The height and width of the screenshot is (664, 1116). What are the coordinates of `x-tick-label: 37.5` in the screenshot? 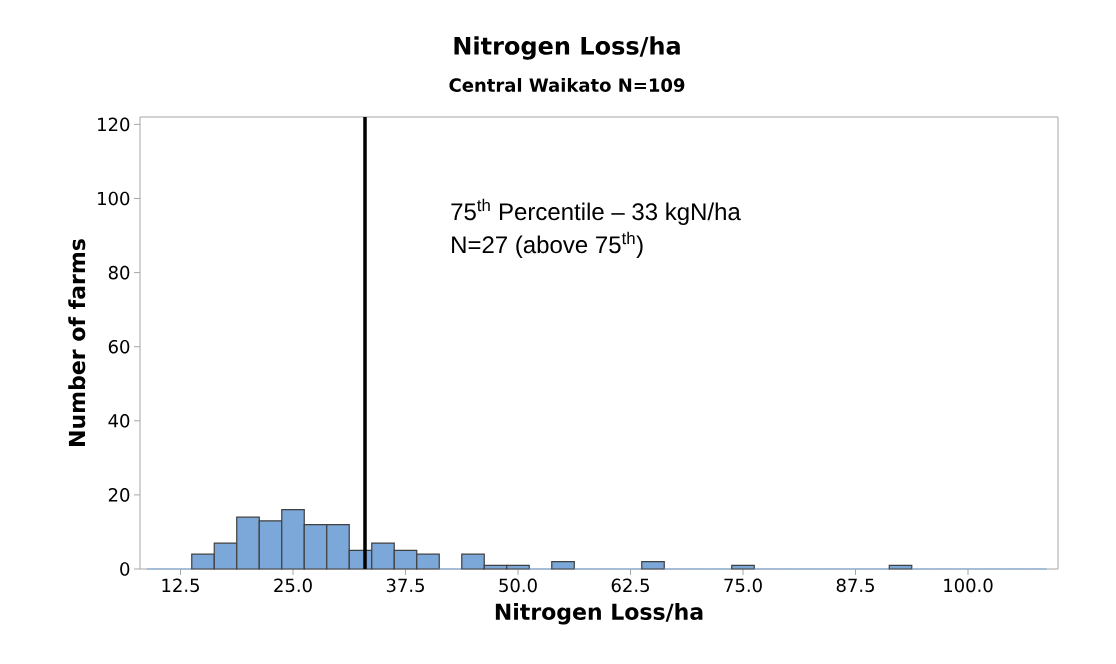 It's located at (405, 585).